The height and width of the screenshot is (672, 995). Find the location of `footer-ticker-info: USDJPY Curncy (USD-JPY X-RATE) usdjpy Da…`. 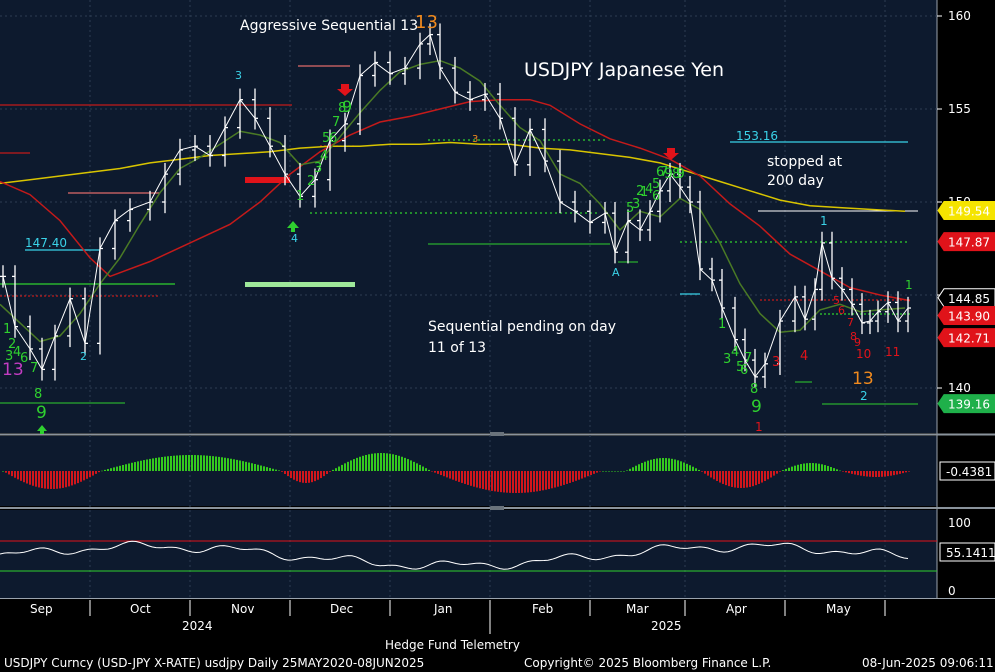

footer-ticker-info: USDJPY Curncy (USD-JPY X-RATE) usdjpy Da… is located at coordinates (214, 663).